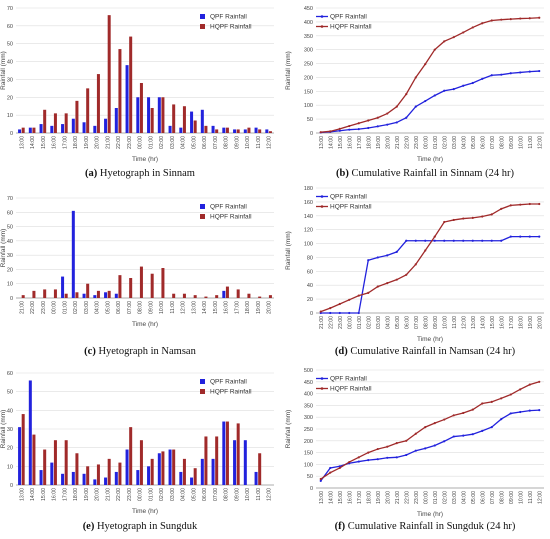 The image size is (550, 539). Describe the element at coordinates (308, 106) in the screenshot. I see `chart-b-ytick-label: 100` at that location.